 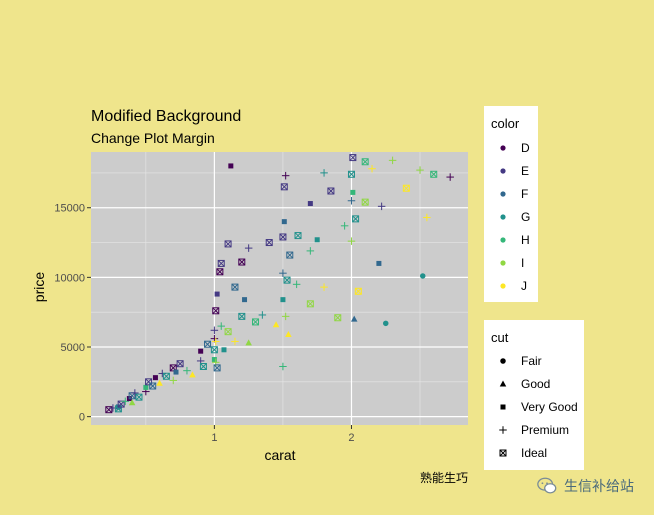 What do you see at coordinates (524, 286) in the screenshot?
I see `legend-color-label: J` at bounding box center [524, 286].